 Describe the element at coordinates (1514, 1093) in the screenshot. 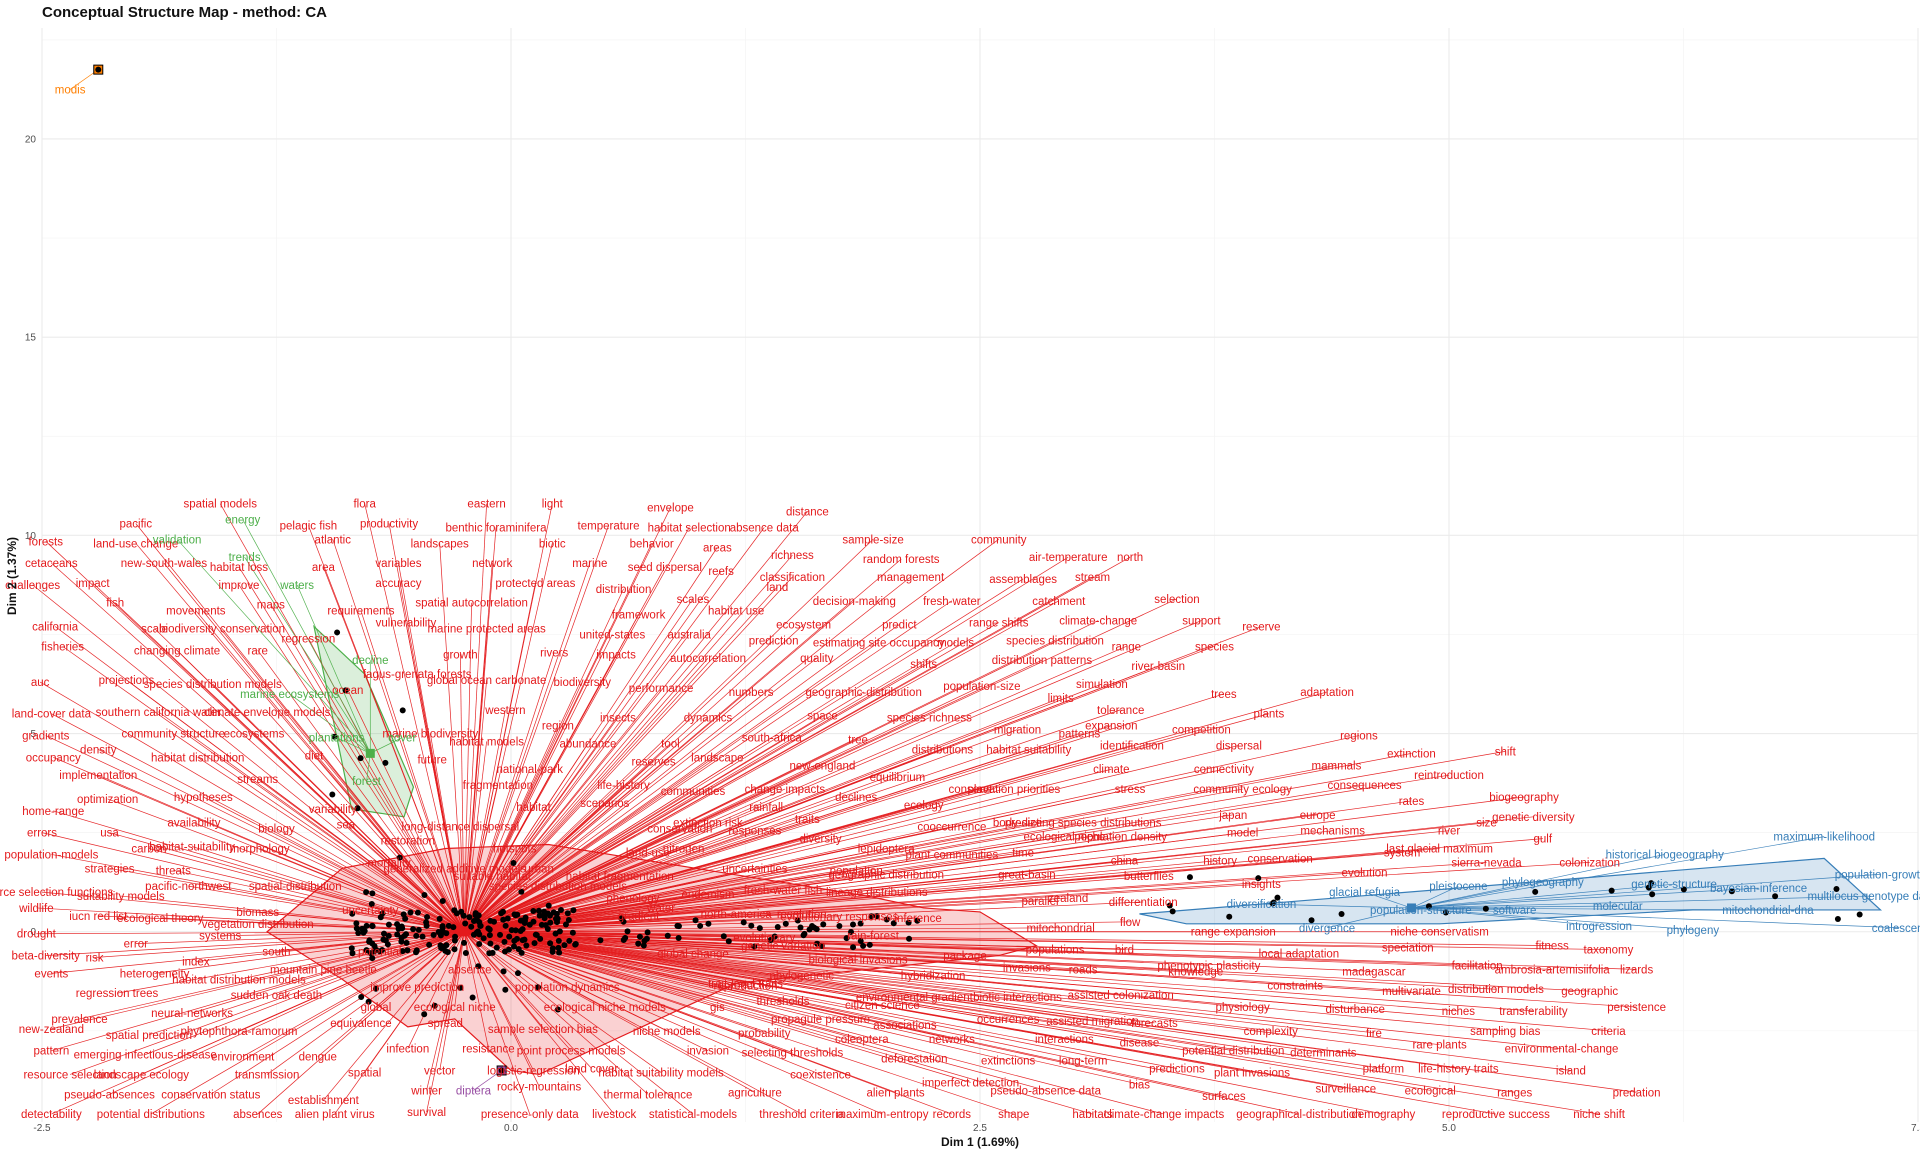

I see `term-label: ranges` at that location.